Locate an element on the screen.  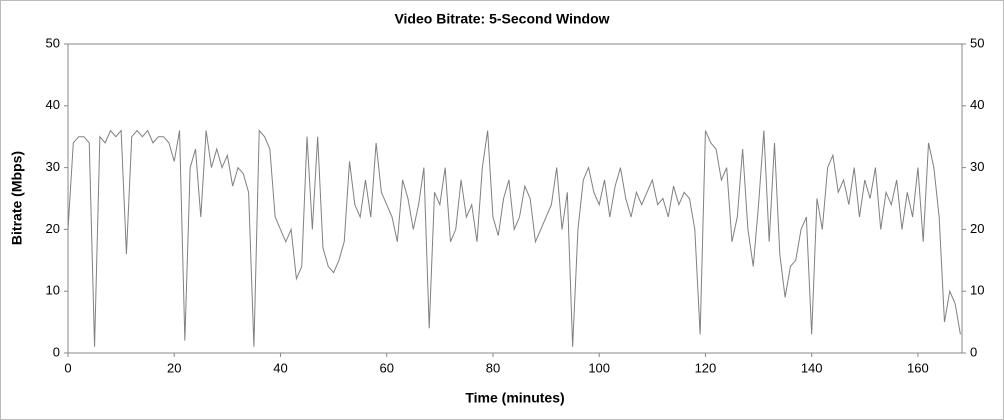
y-tick-label: 30 is located at coordinates (53, 166).